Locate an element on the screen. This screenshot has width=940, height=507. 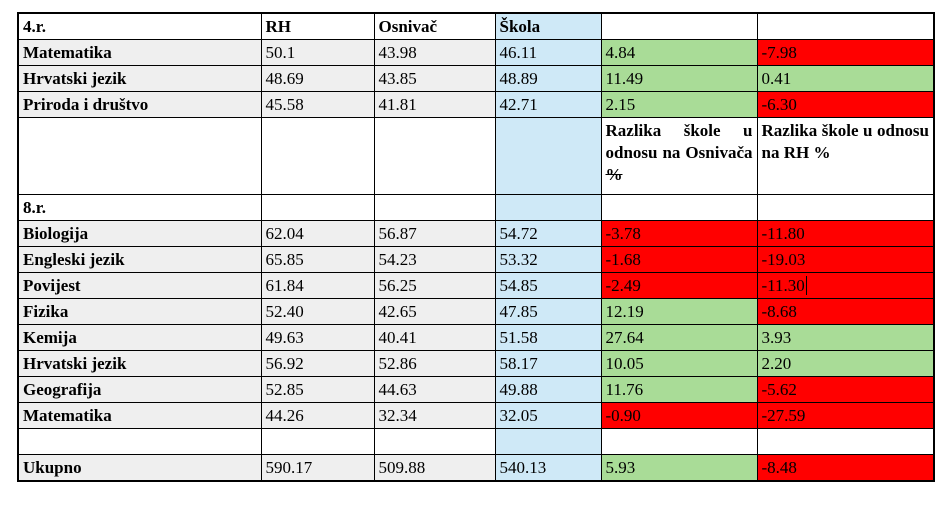
subject-cell: Hrvatski jezik is located at coordinates (139, 78).